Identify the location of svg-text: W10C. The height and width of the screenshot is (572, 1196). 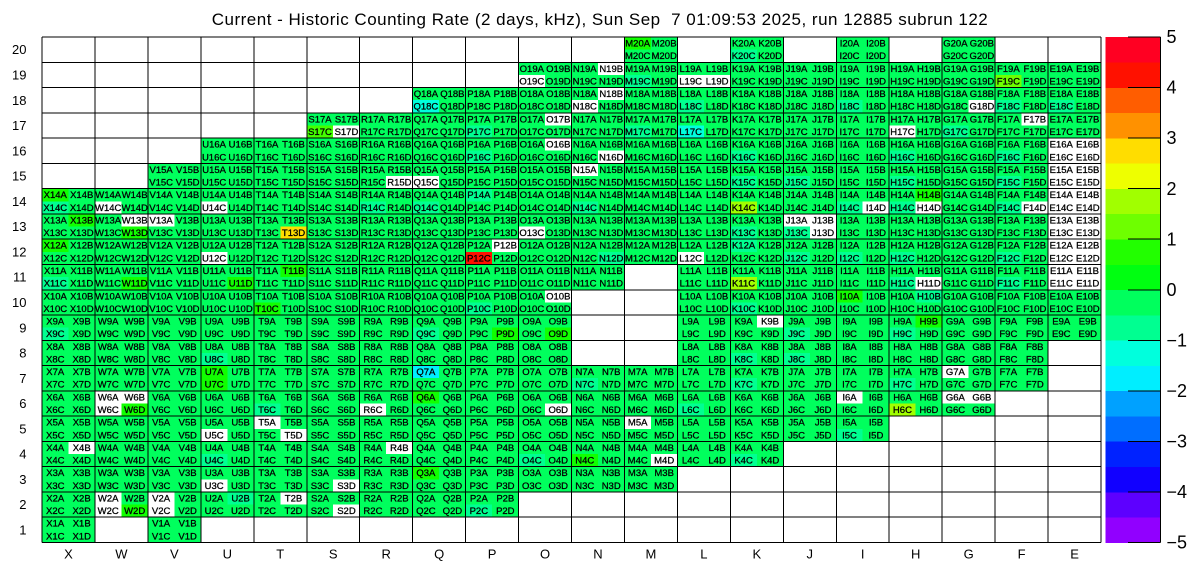
(108, 309).